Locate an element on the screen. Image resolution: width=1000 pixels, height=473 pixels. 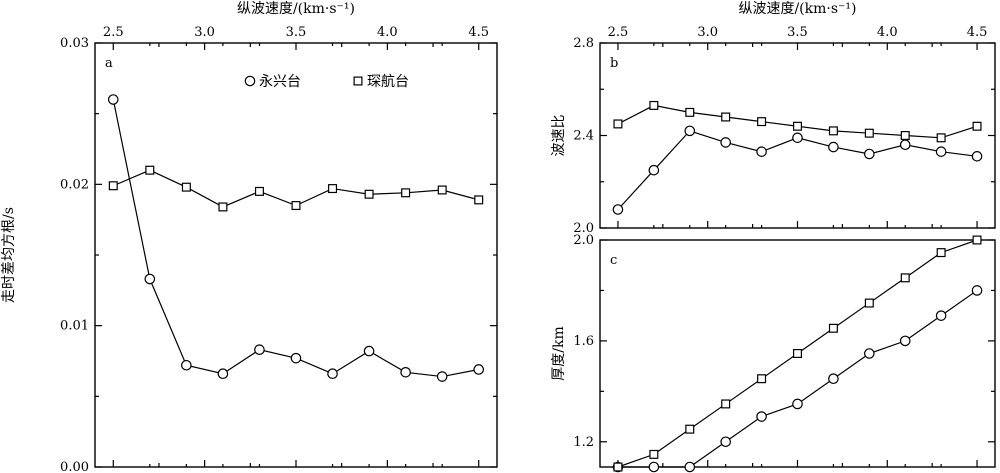
y-tick-label: 0.03 is located at coordinates (74, 43).